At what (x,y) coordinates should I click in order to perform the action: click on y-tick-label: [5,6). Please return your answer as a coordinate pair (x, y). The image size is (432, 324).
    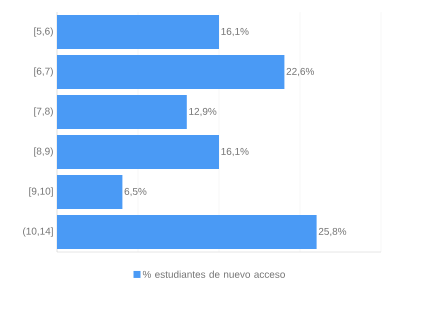
    Looking at the image, I should click on (43, 32).